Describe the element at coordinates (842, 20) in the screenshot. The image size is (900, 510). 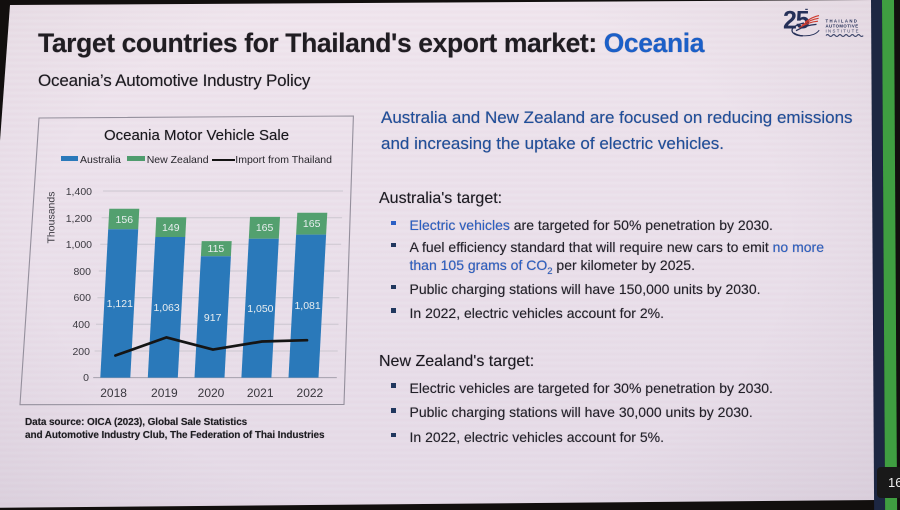
I see `svg-text: THAILAND` at that location.